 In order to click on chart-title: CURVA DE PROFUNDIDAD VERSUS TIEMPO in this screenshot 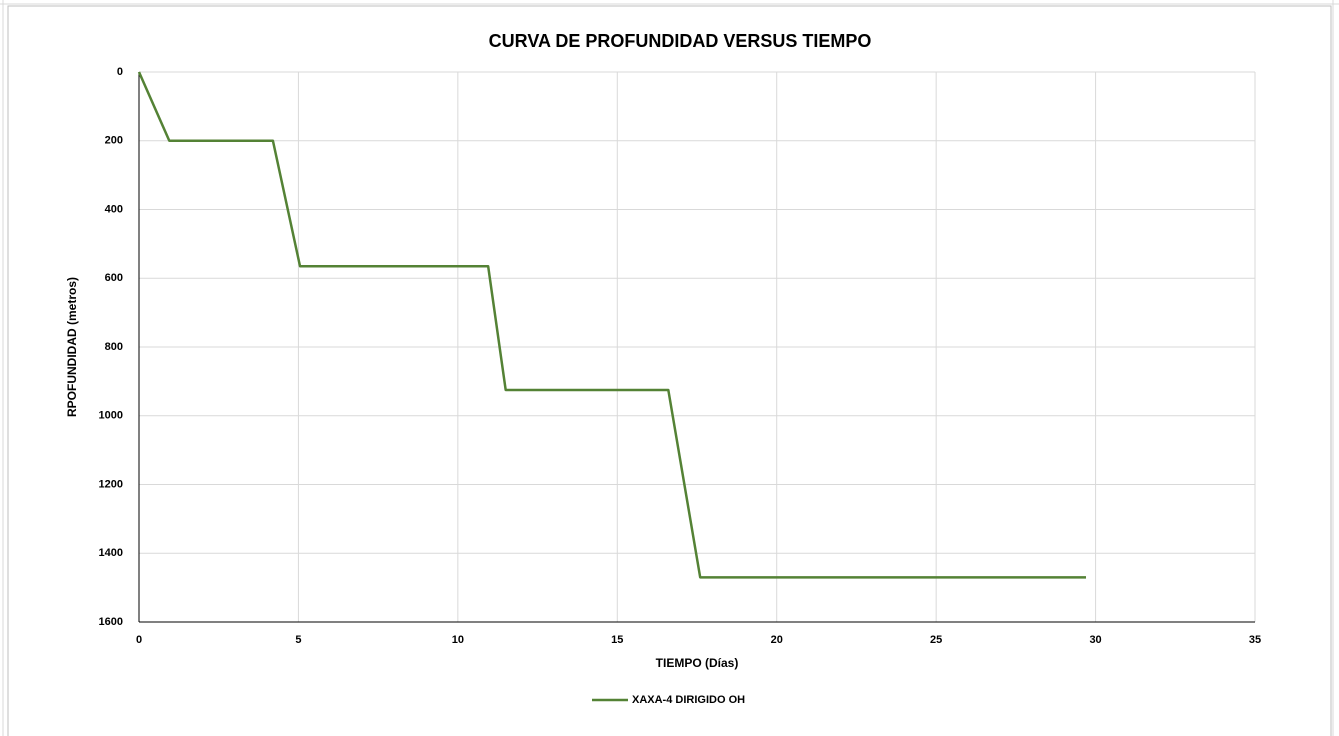, I will do `click(680, 41)`.